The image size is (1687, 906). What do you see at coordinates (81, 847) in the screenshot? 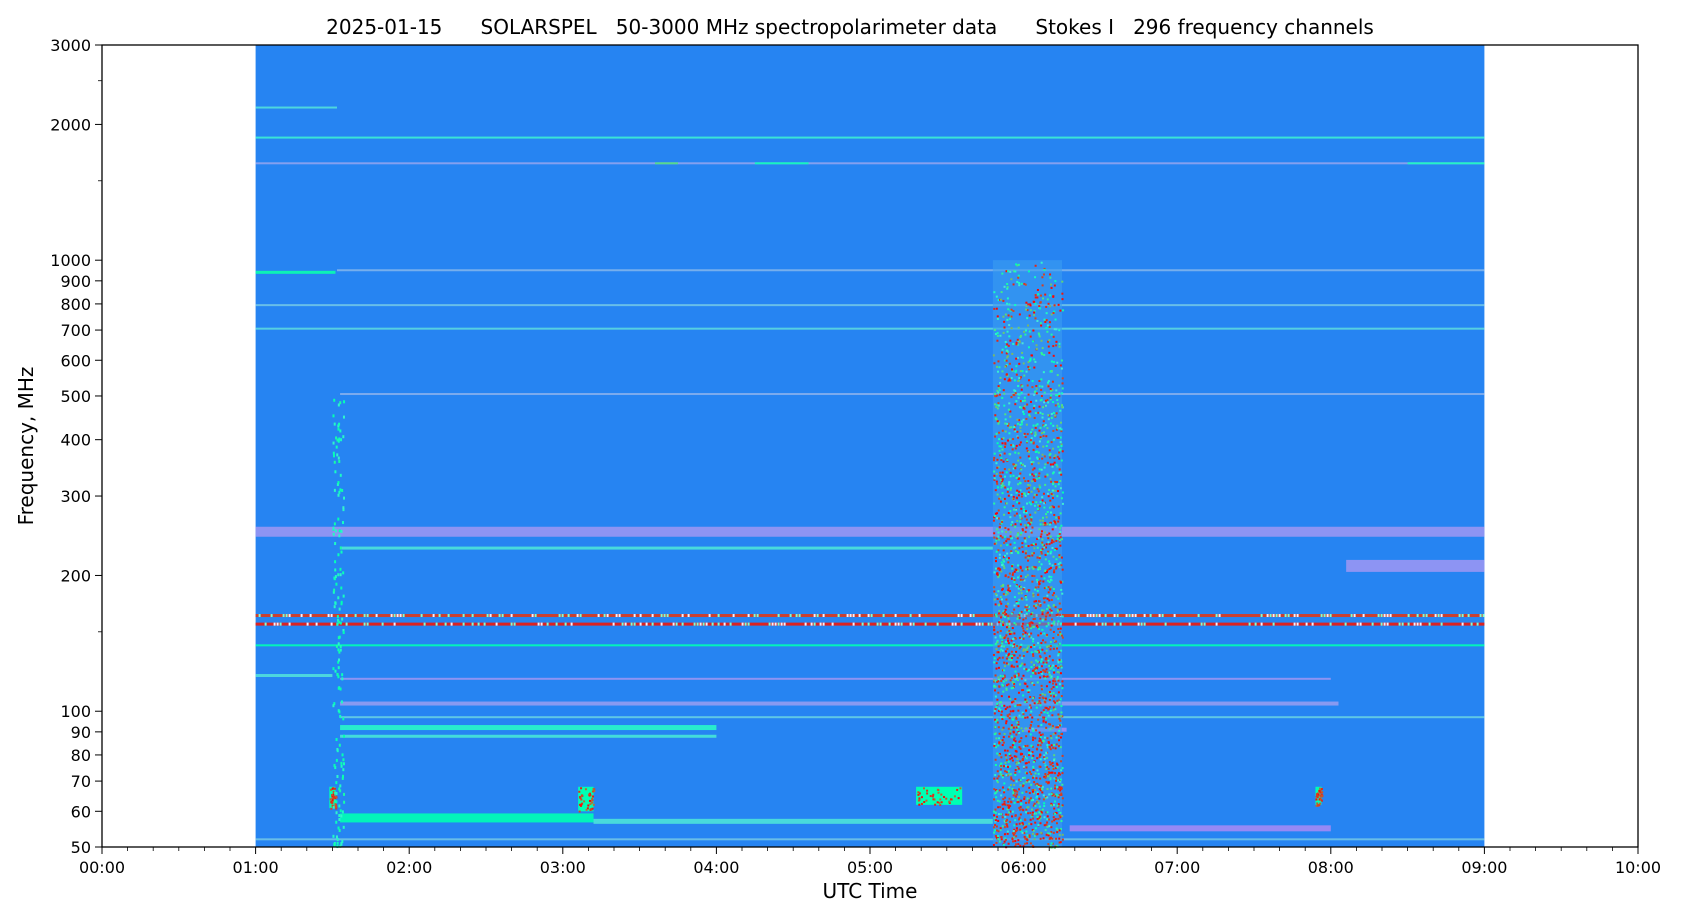
I see `y-tick-label: 50` at bounding box center [81, 847].